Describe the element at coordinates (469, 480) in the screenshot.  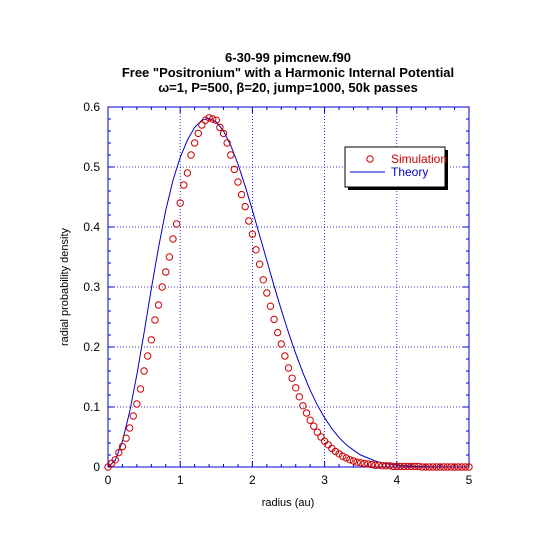
I see `x-tick-label: 5` at that location.